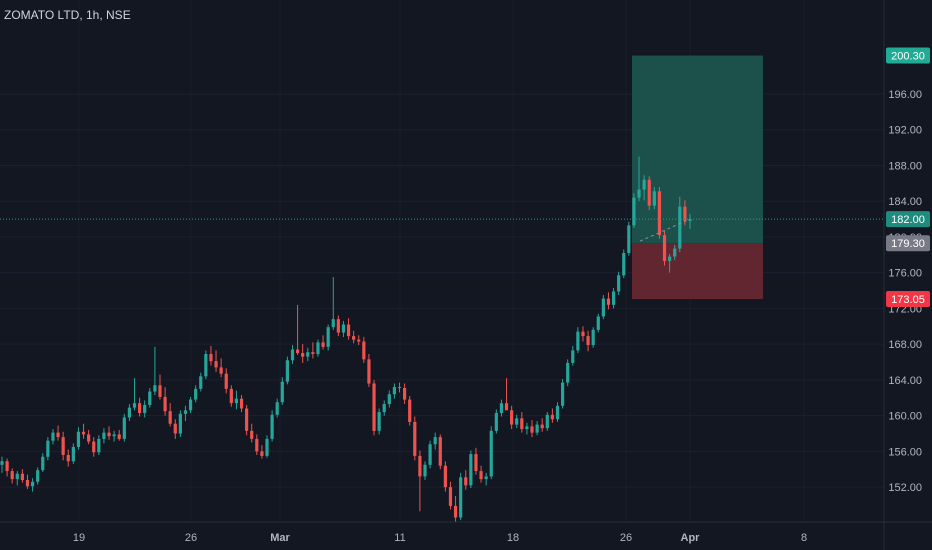  What do you see at coordinates (67, 15) in the screenshot?
I see `symbol-title: ZOMATO LTD, 1h, NSE` at bounding box center [67, 15].